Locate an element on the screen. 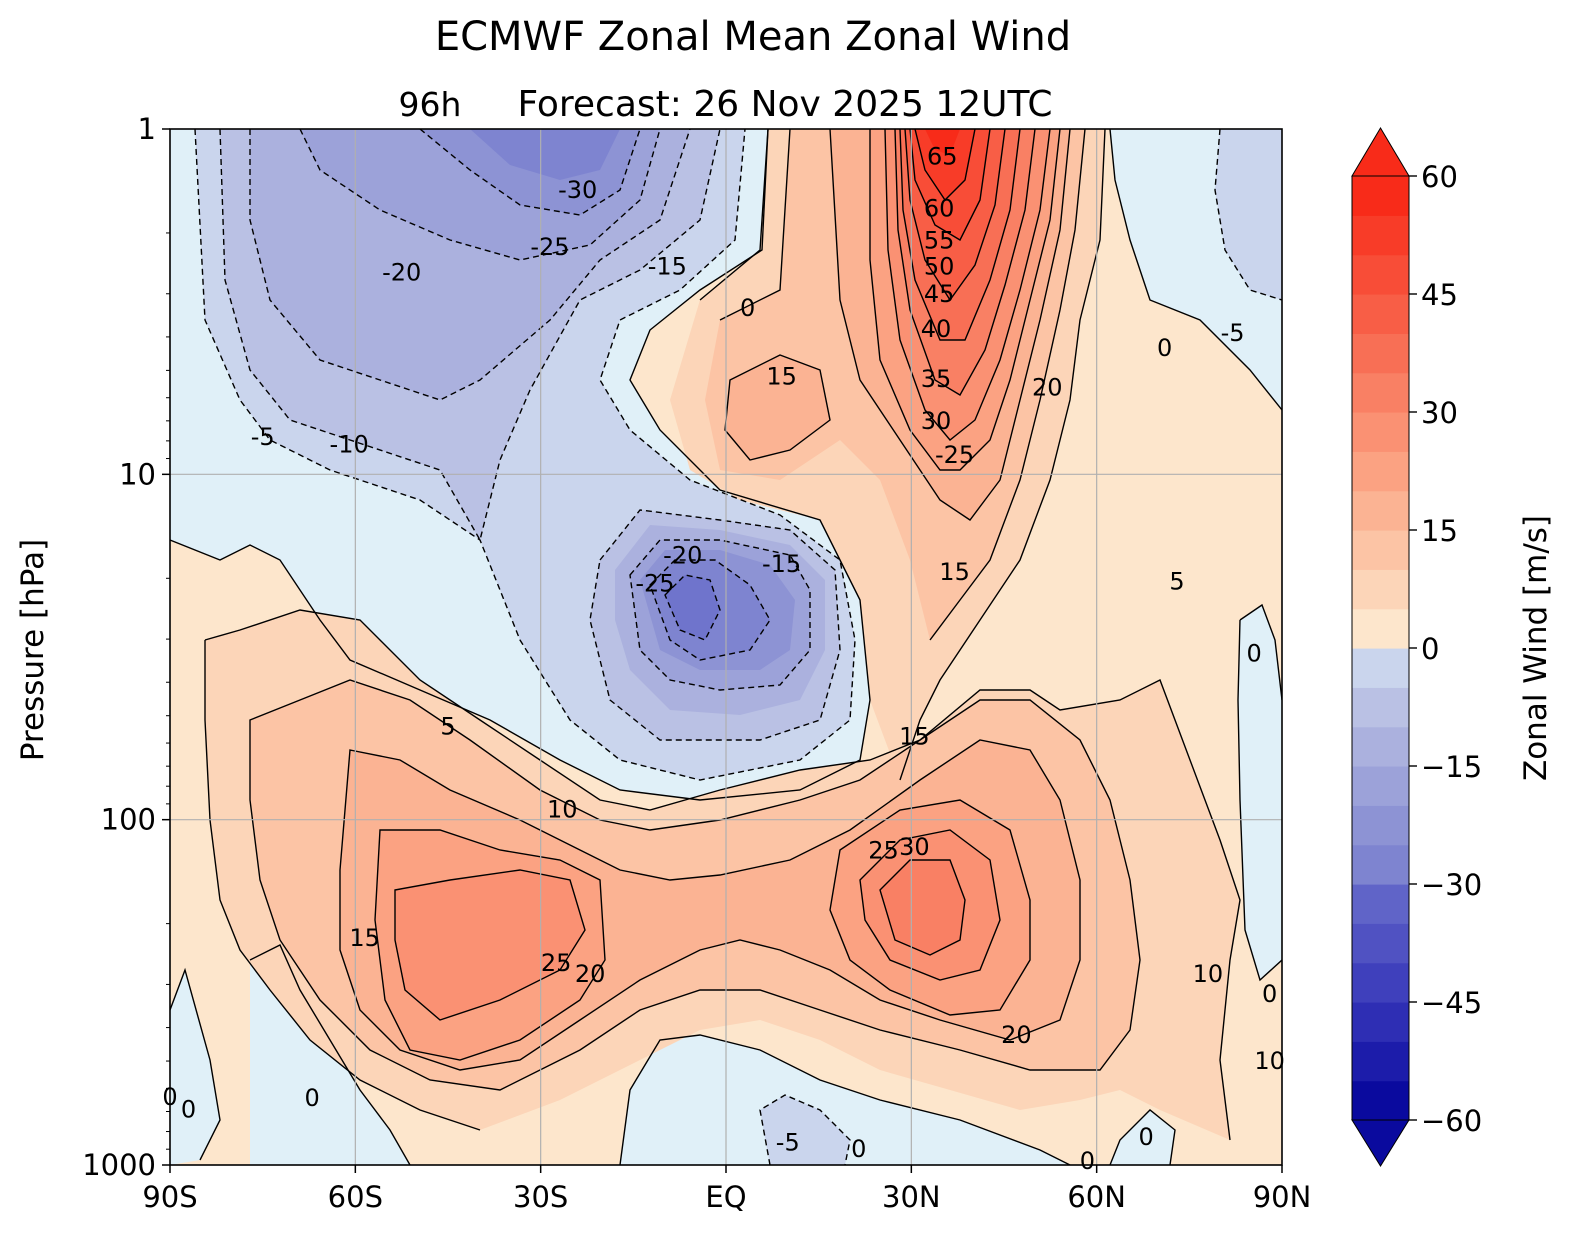 Image resolution: width=1572 pixels, height=1235 pixels. contour-label: 60 is located at coordinates (939, 209).